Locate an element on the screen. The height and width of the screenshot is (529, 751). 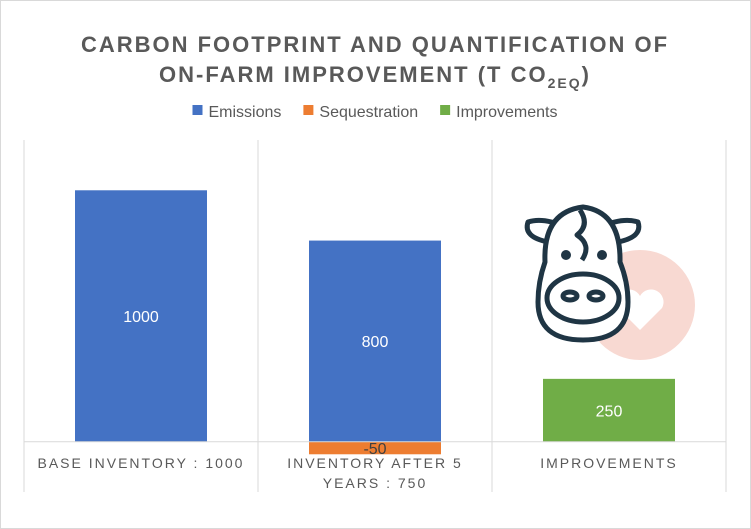
data-label: -50 is located at coordinates (374, 449).